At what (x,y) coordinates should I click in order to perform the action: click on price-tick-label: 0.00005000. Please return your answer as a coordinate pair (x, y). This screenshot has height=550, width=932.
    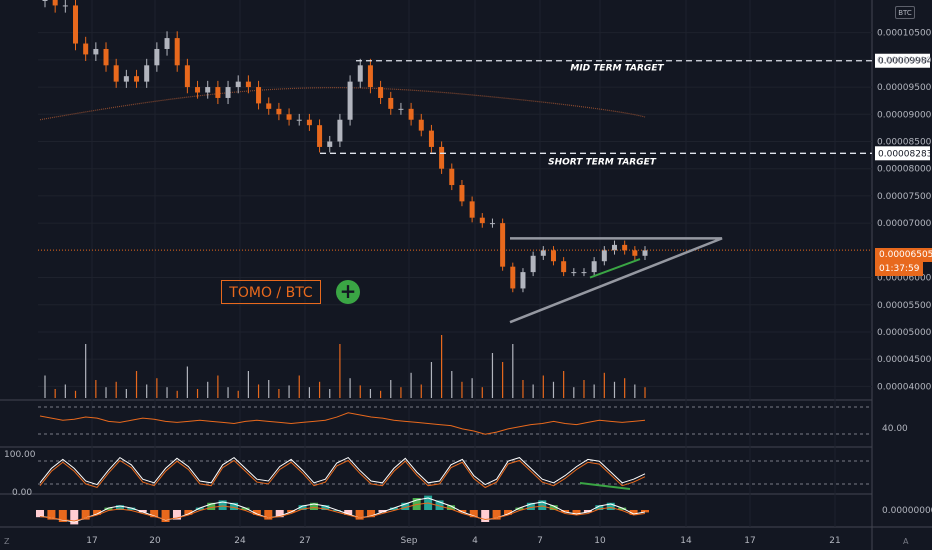
    Looking at the image, I should click on (904, 333).